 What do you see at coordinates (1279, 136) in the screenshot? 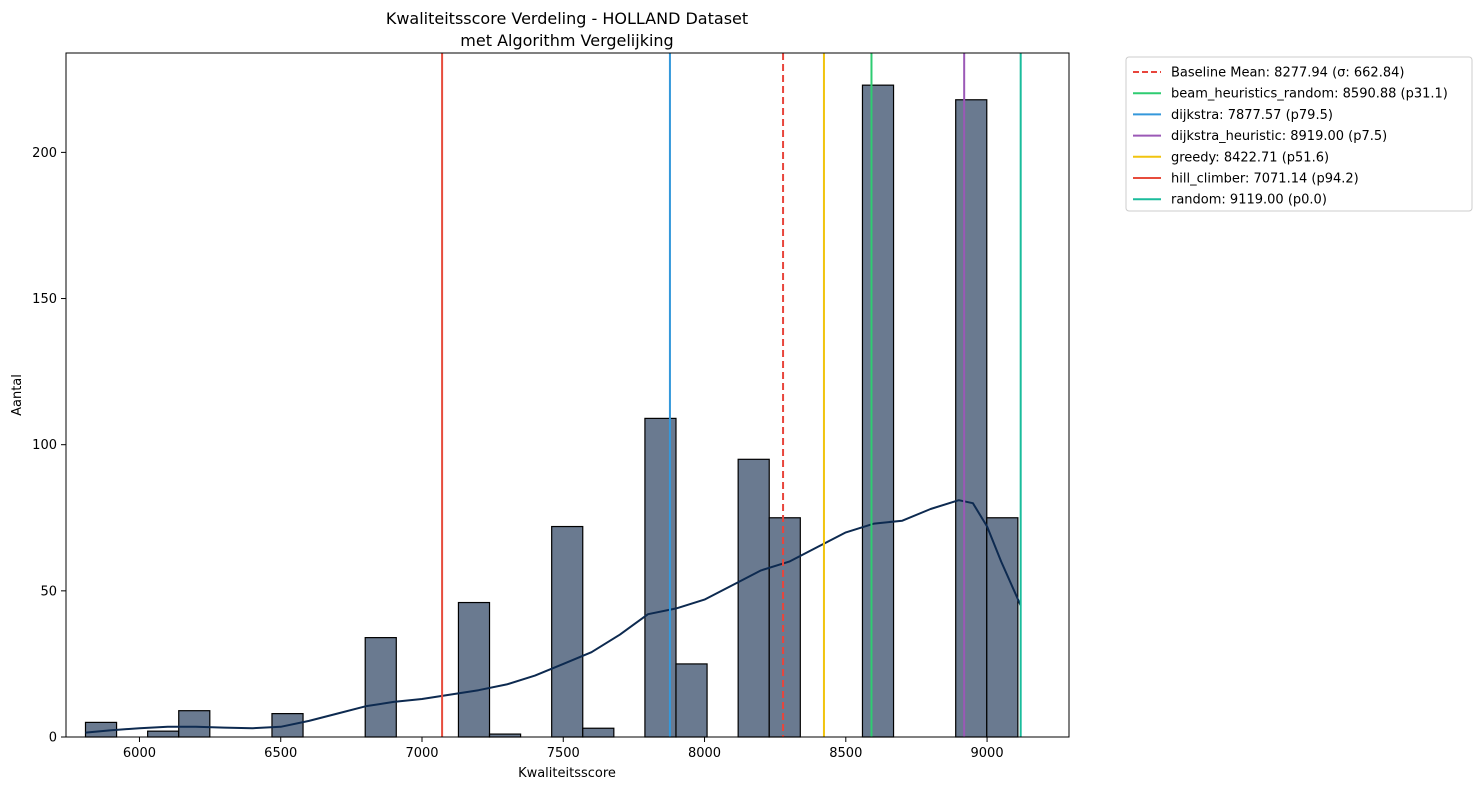
I see `legend-label-3: dijkstra_heuristic: 8919.00 (p7.5)` at bounding box center [1279, 136].